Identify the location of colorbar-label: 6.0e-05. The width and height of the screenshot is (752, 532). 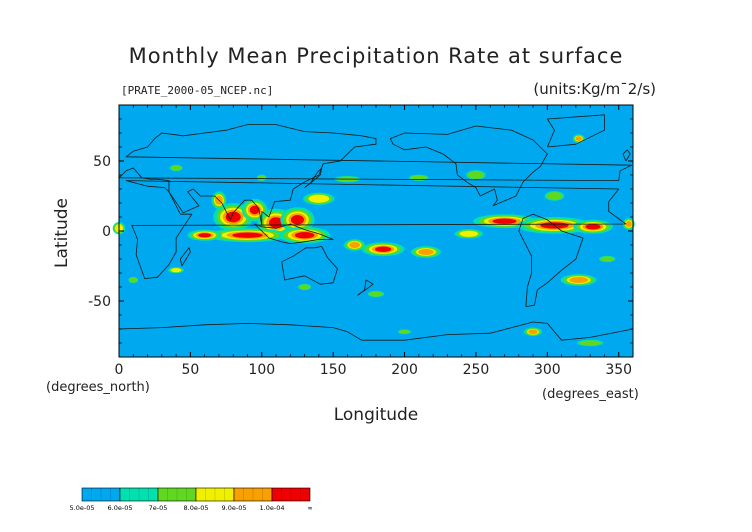
(120, 508).